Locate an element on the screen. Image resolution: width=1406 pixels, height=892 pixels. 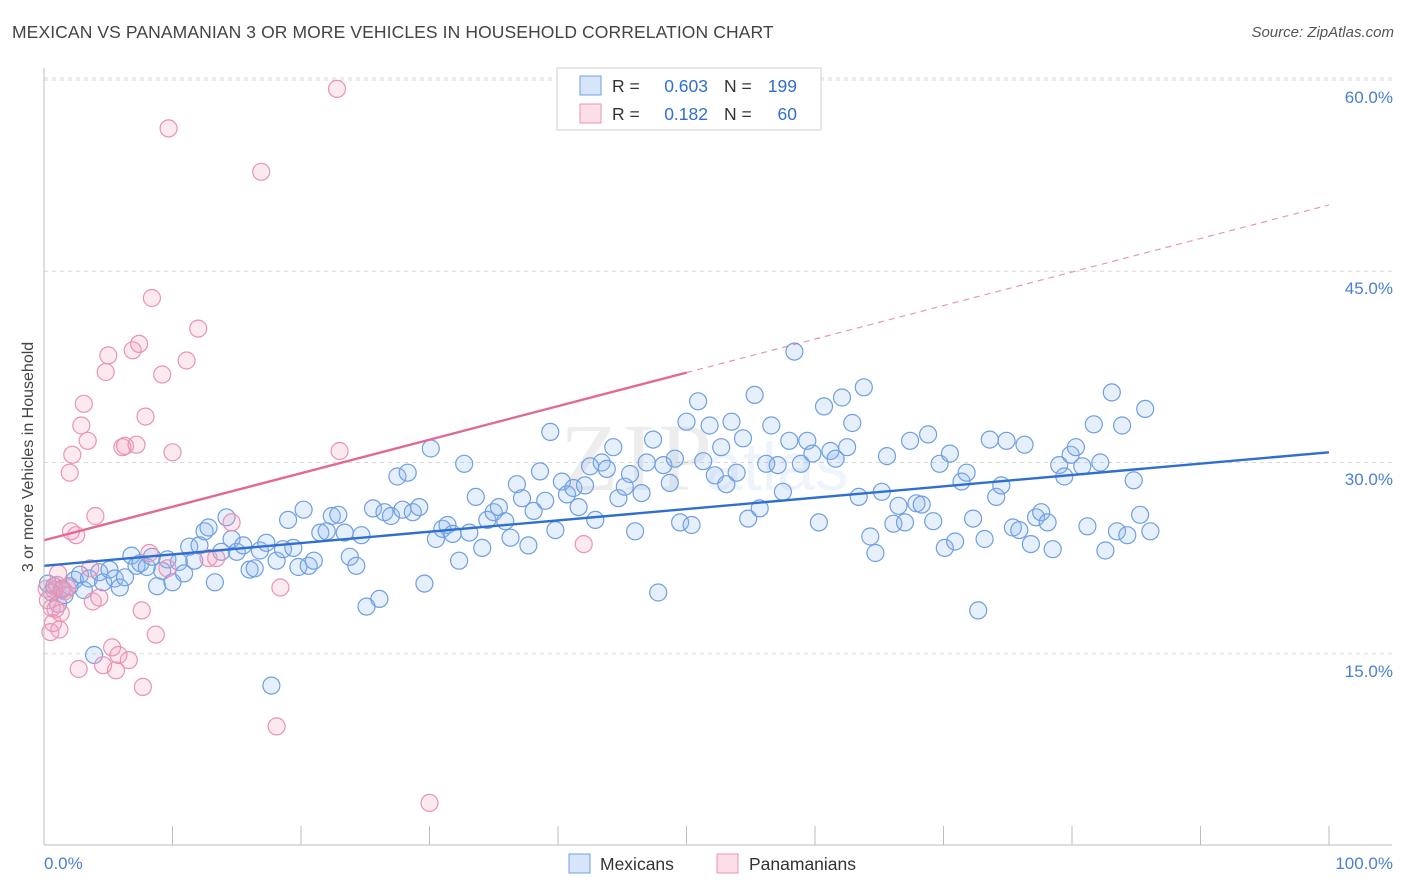
legend-label-mexicans: Mexicans is located at coordinates (637, 864).